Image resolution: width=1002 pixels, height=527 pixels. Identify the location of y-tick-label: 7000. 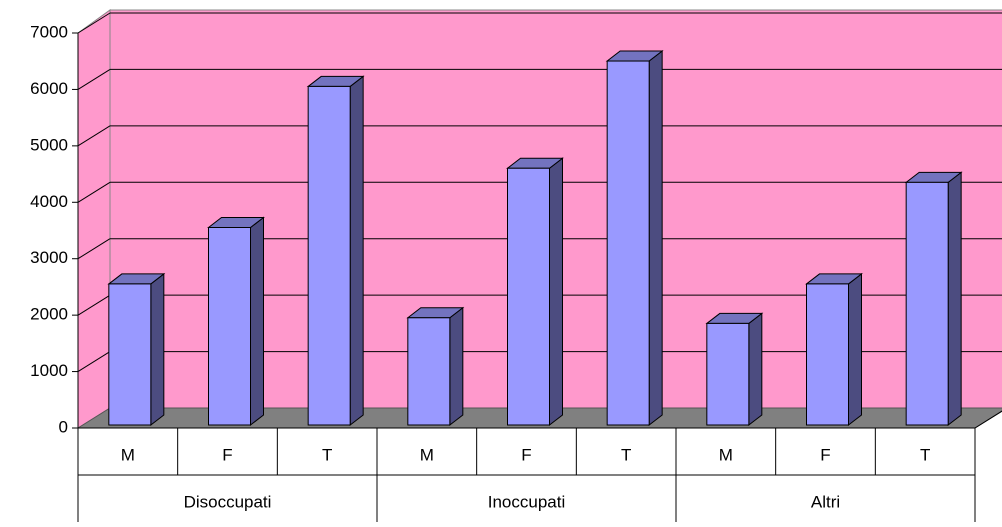
(49, 31).